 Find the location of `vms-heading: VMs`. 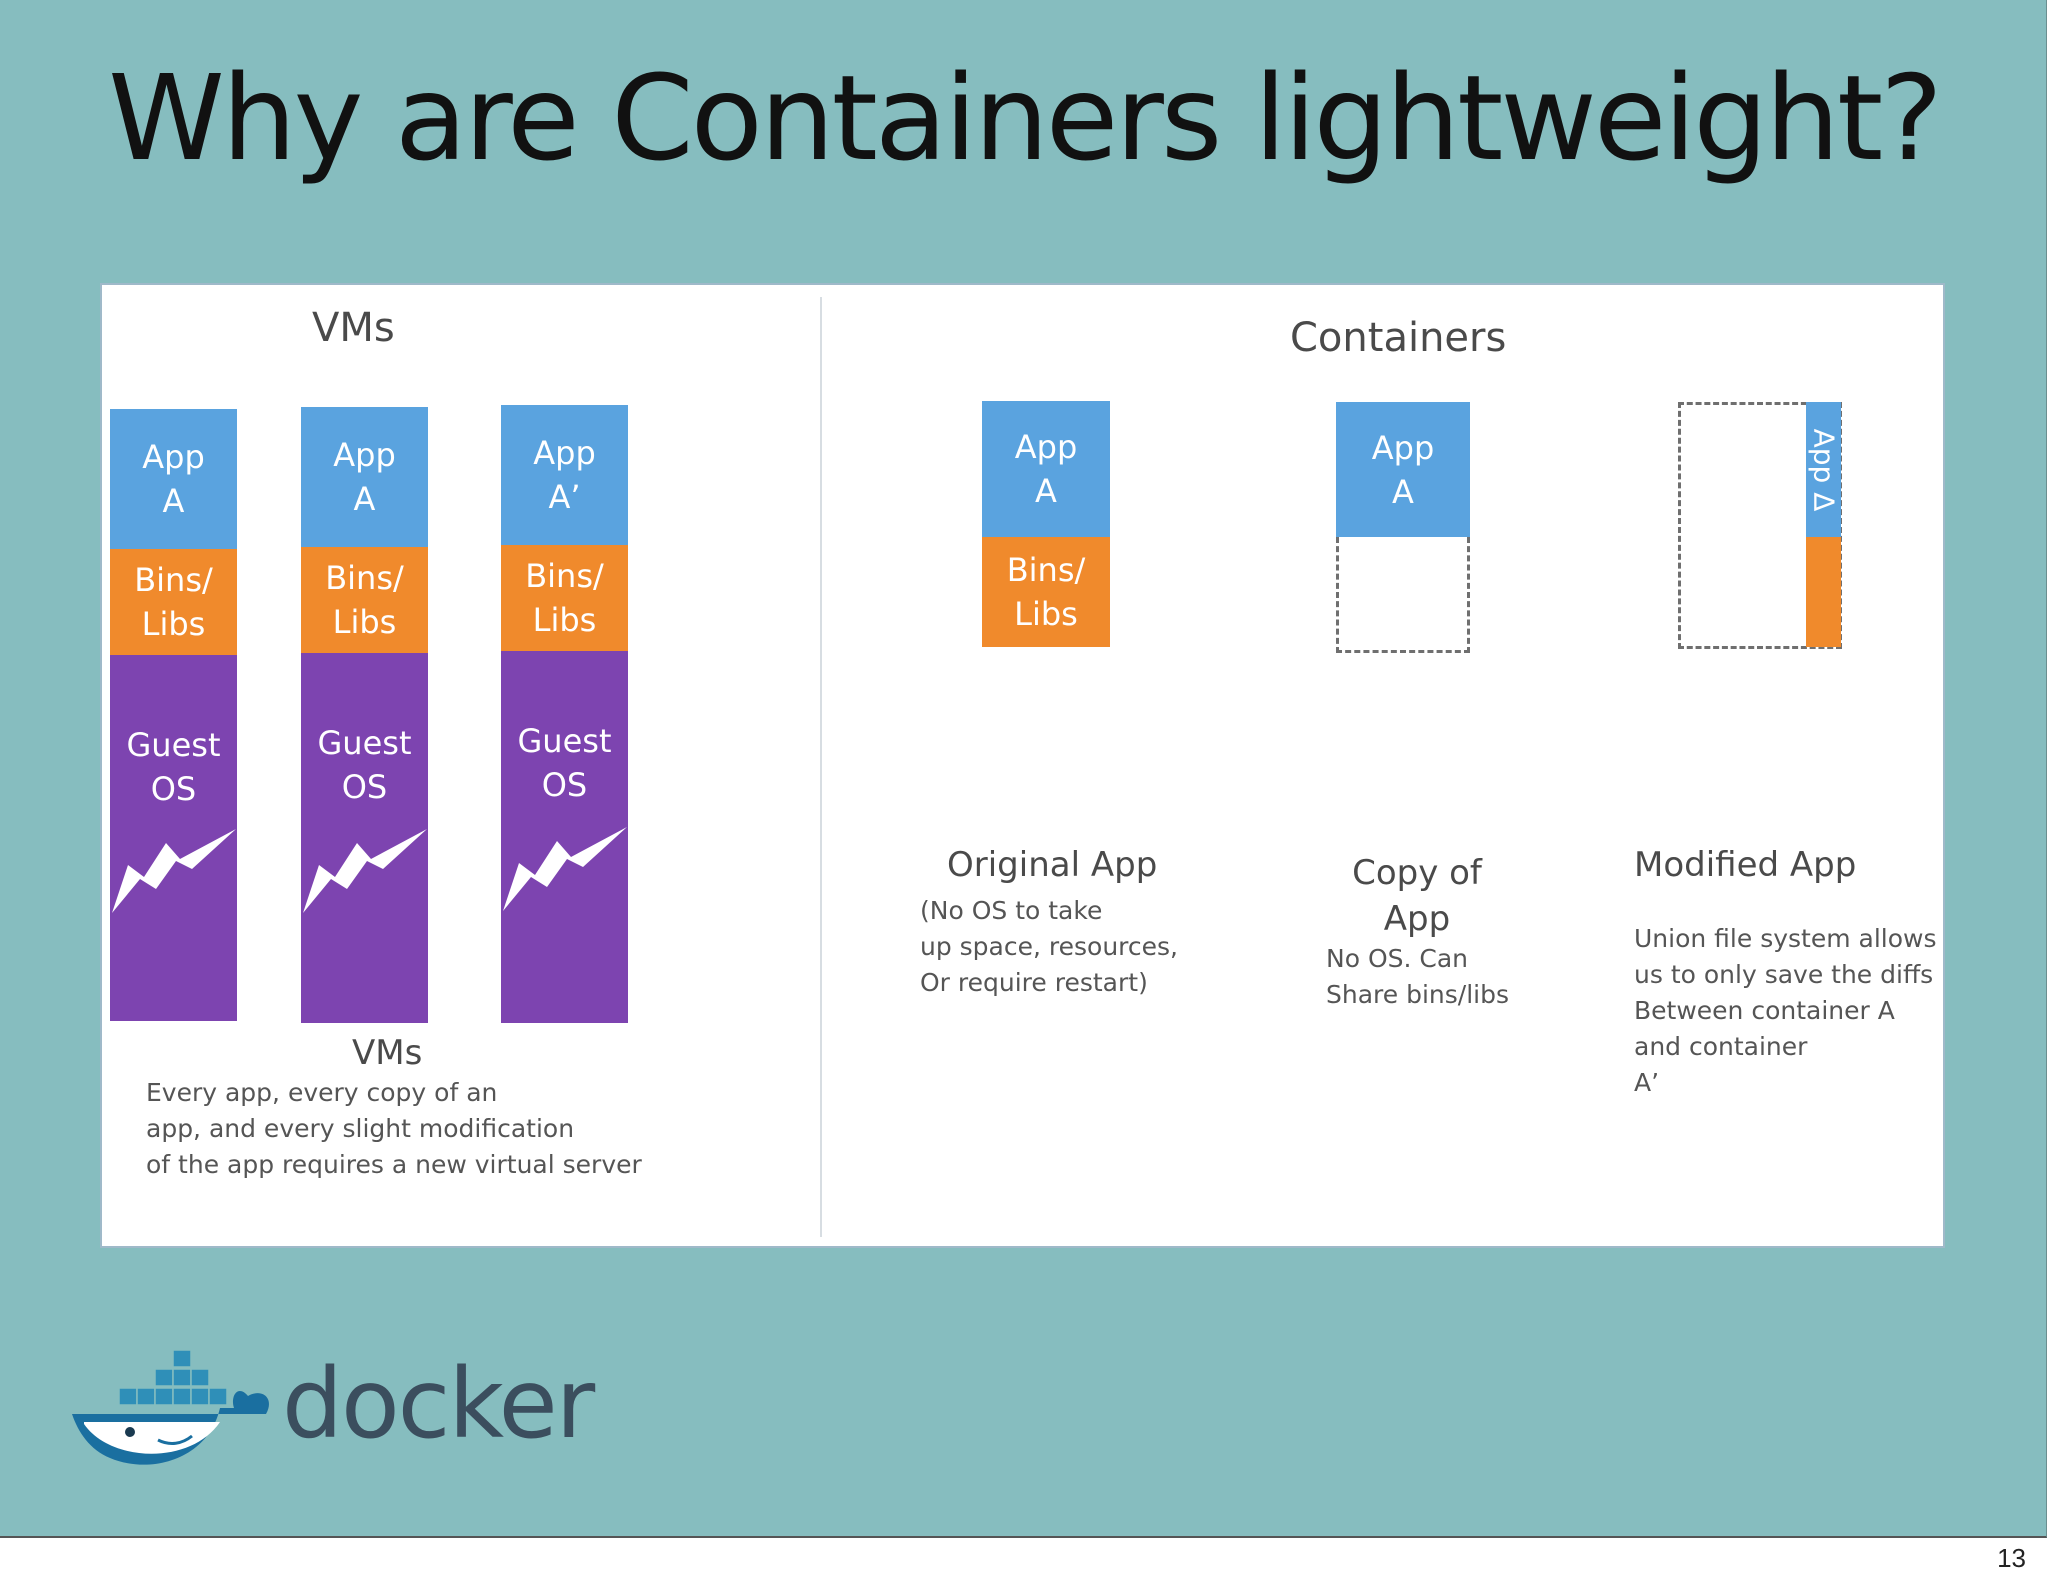

vms-heading: VMs is located at coordinates (353, 328).